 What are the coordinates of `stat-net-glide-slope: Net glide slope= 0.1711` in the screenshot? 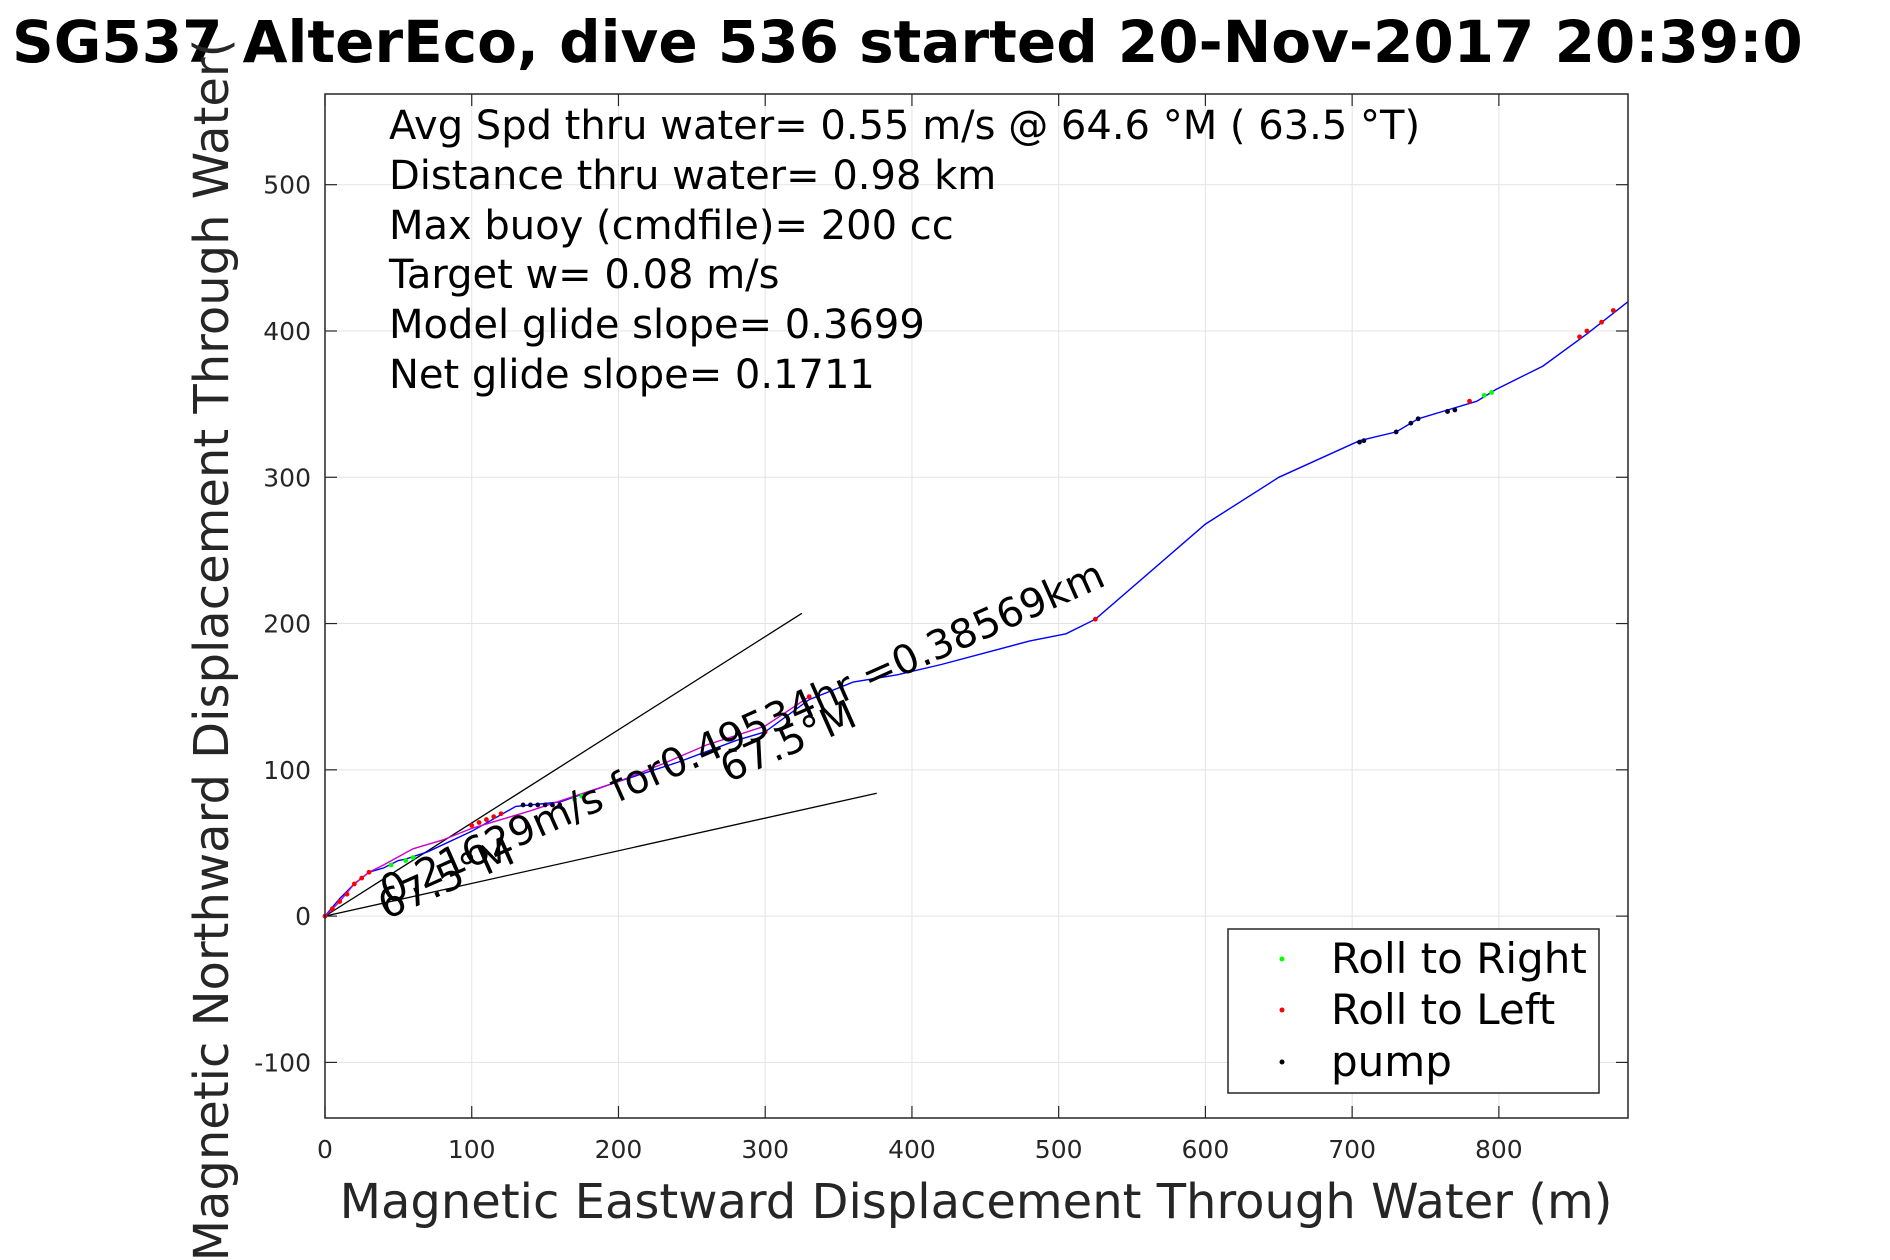 It's located at (632, 375).